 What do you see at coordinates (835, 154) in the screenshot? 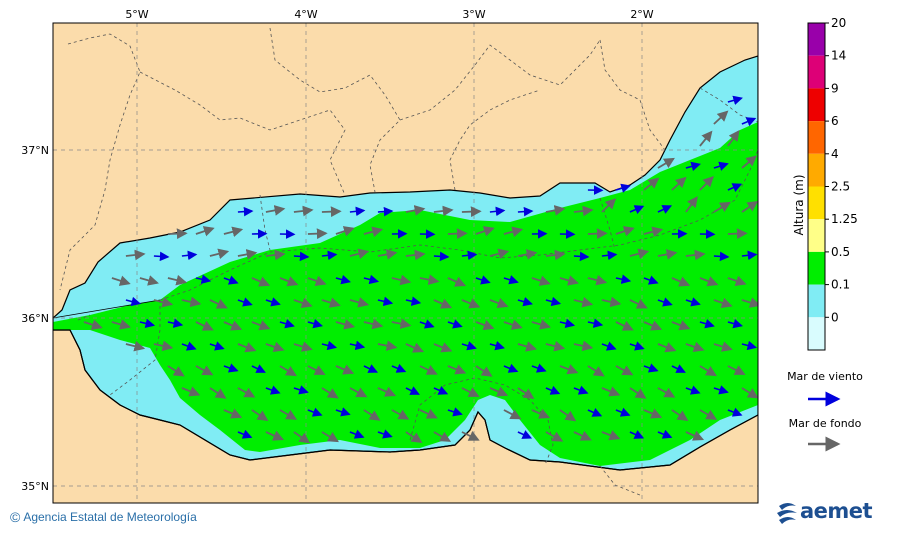
I see `colorbar-tick-label: 4` at bounding box center [835, 154].